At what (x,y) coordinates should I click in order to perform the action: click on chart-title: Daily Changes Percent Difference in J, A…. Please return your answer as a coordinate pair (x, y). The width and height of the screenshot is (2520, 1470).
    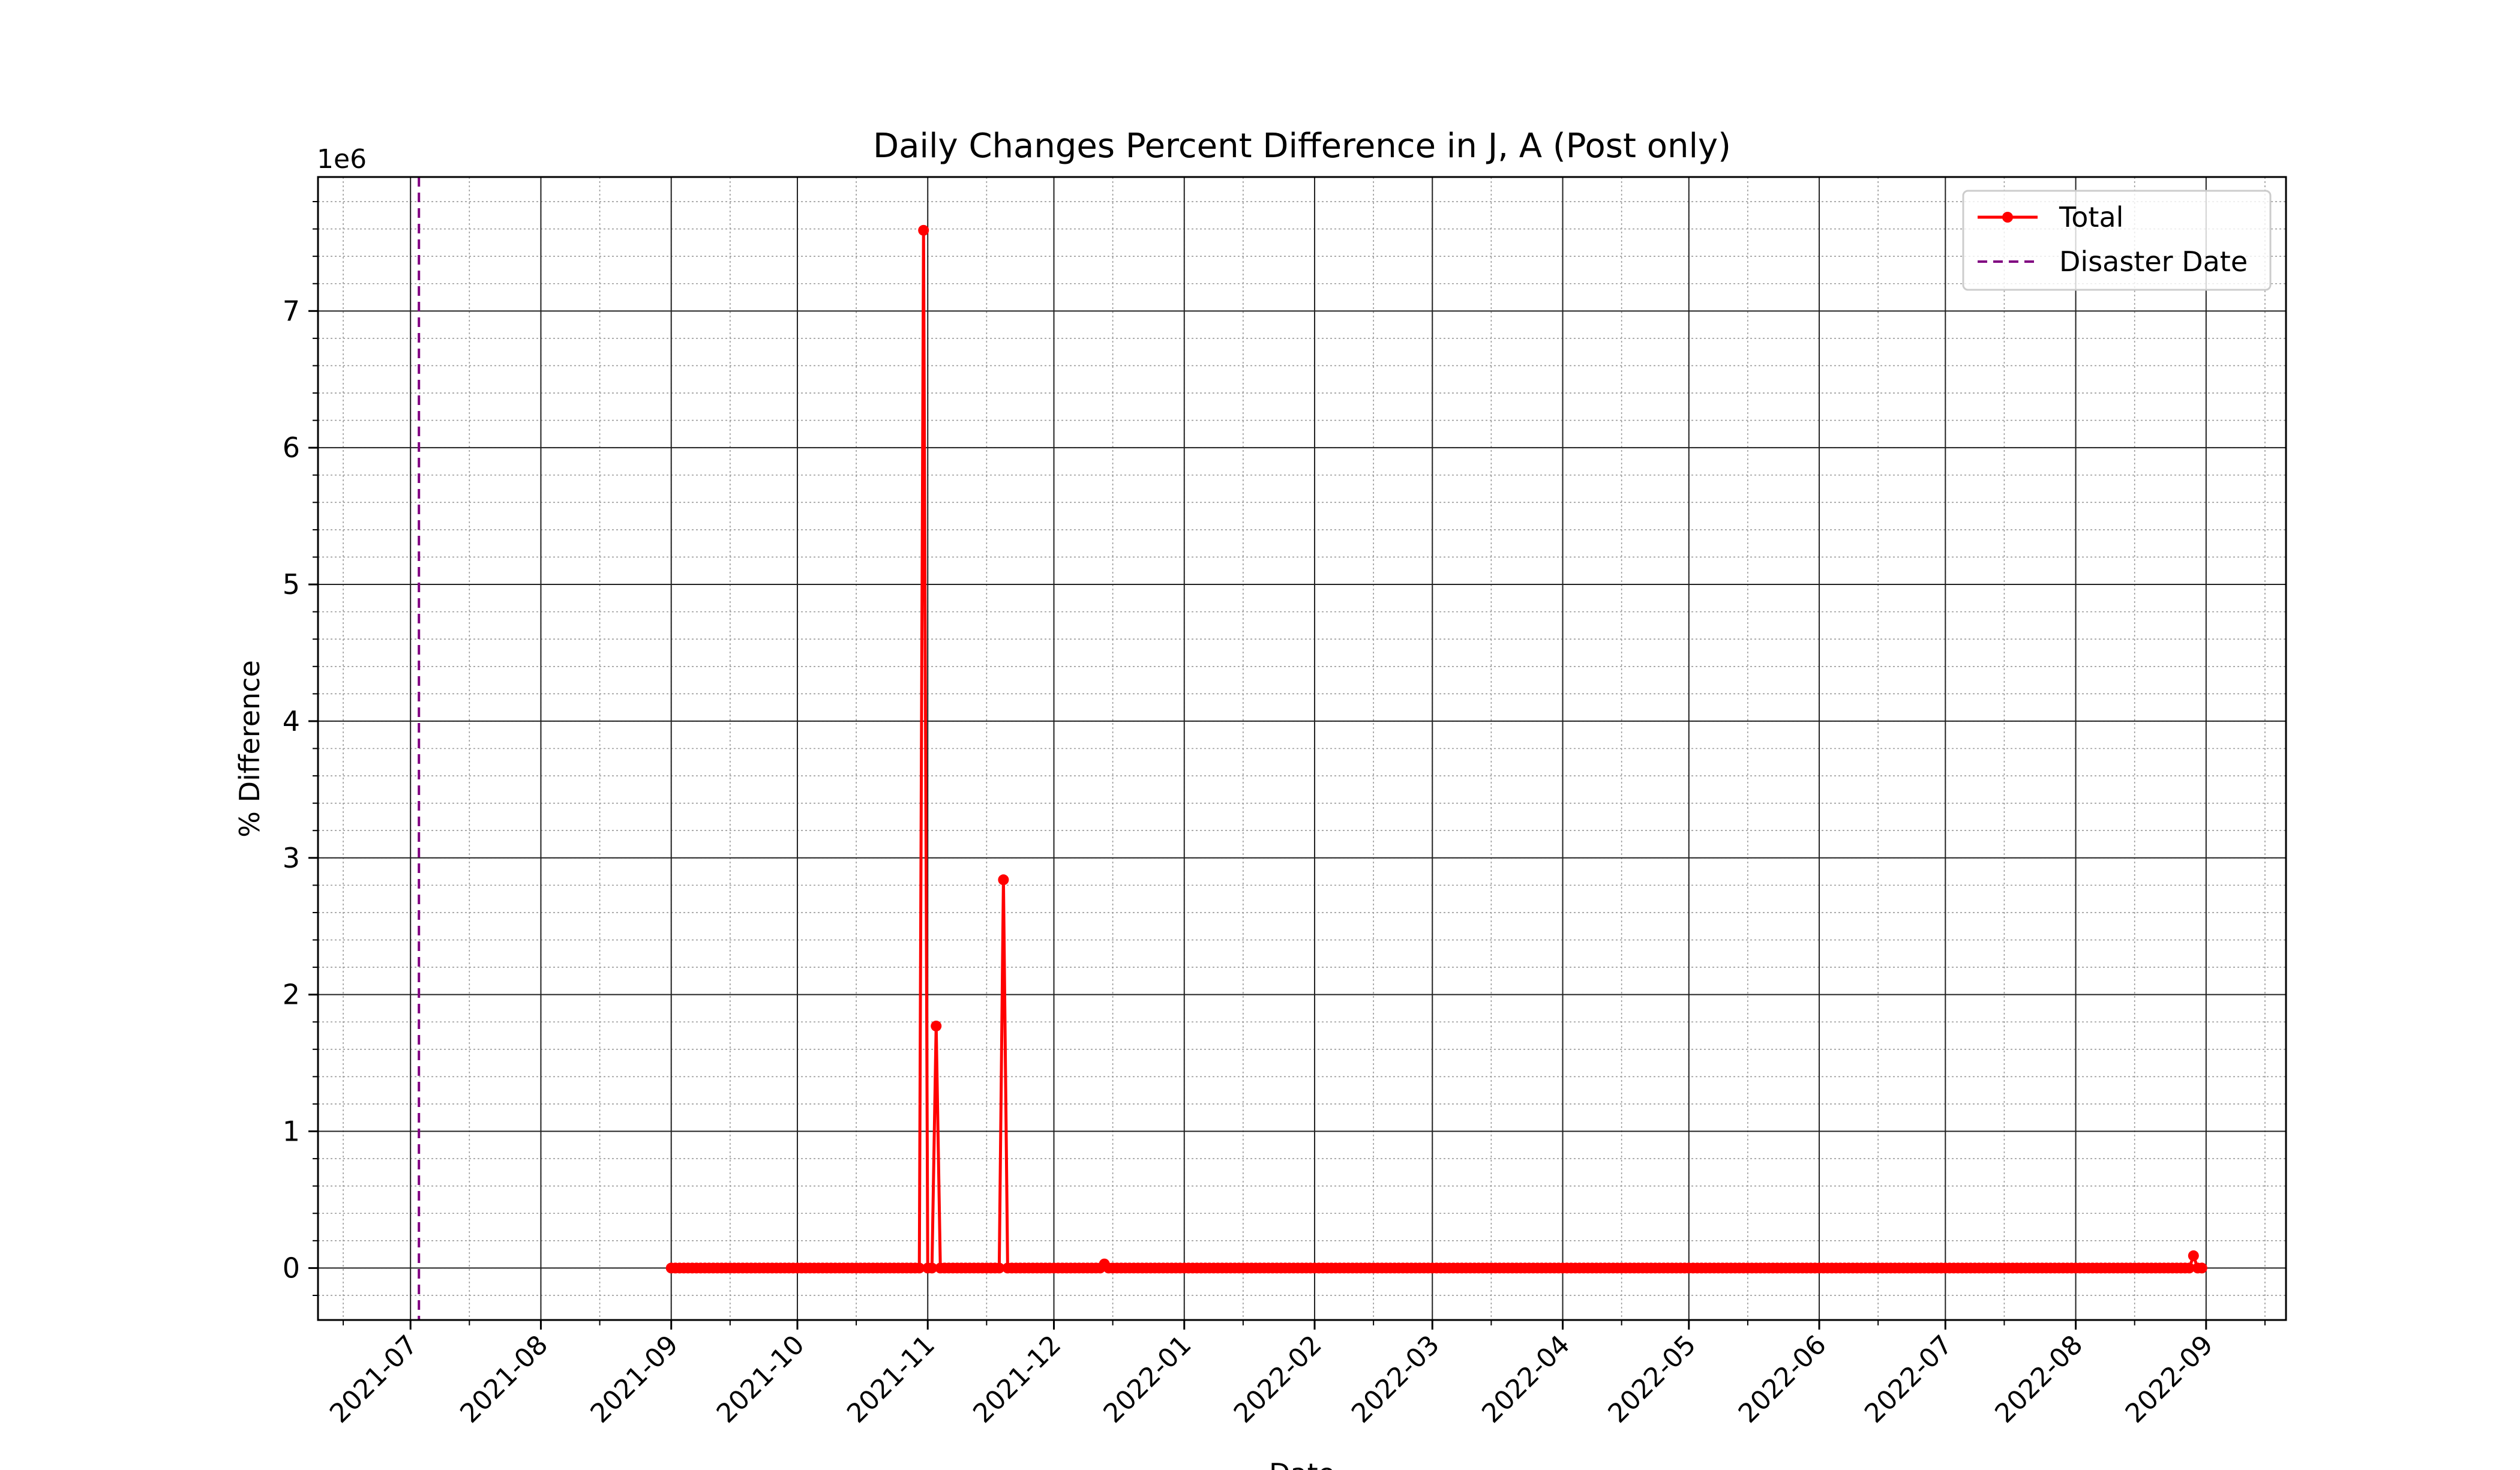
    Looking at the image, I should click on (1302, 146).